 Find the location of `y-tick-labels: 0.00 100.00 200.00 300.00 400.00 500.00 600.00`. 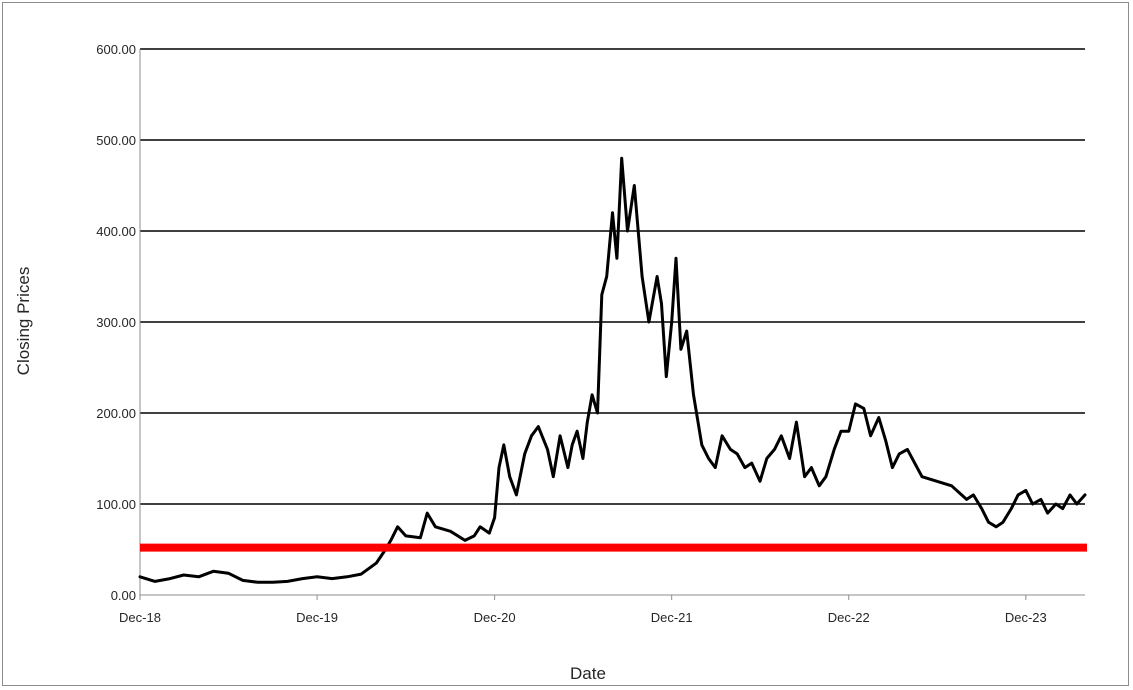

y-tick-labels: 0.00 100.00 200.00 300.00 400.00 500.00 600.00 is located at coordinates (116, 322).